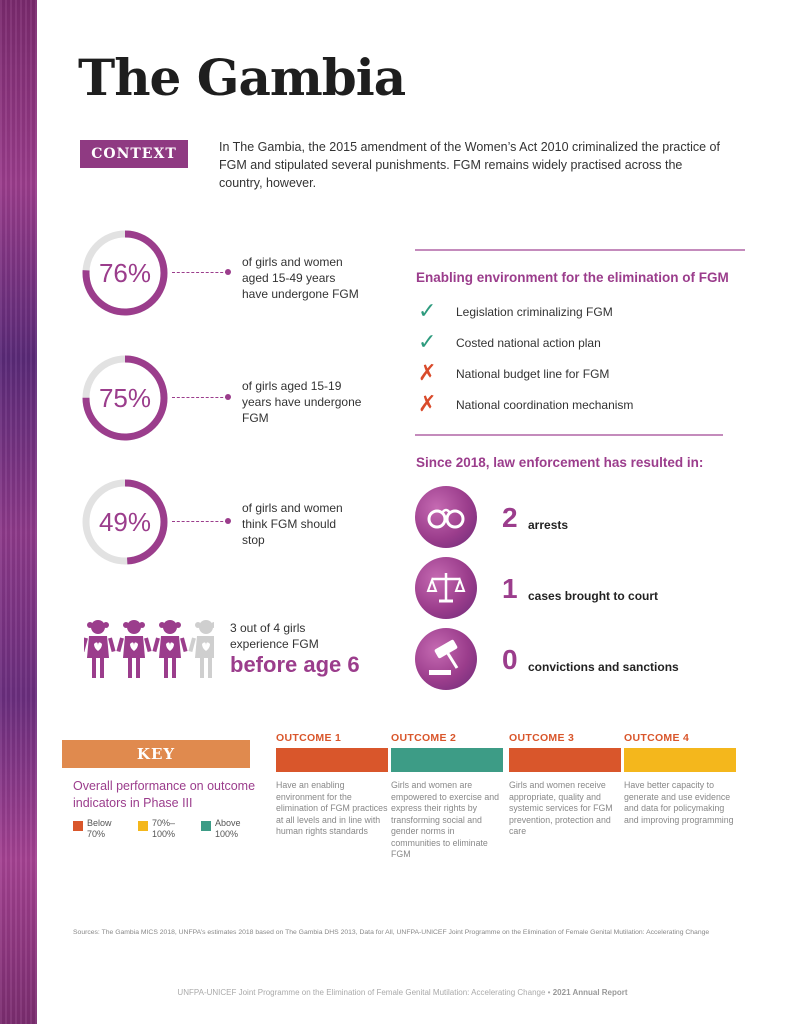 This screenshot has height=1024, width=805. I want to click on outcome-heading: OUTCOME 3, so click(542, 738).